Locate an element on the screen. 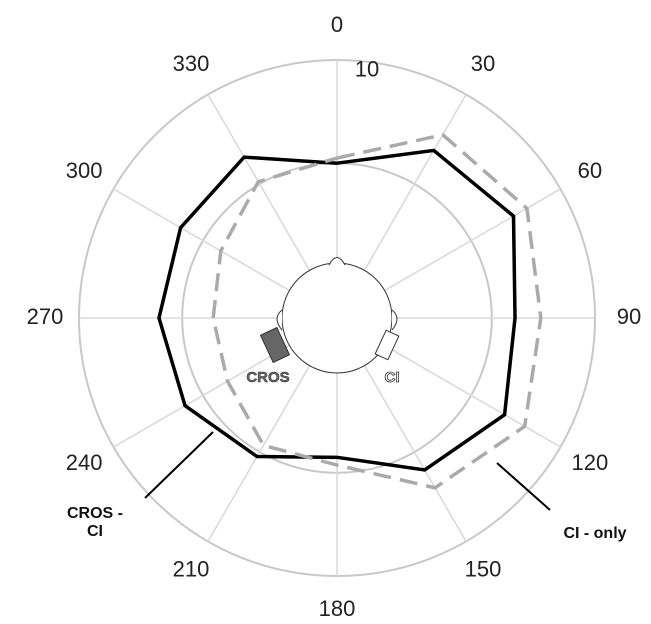  legend-entry: CROS - CI is located at coordinates (95, 522).